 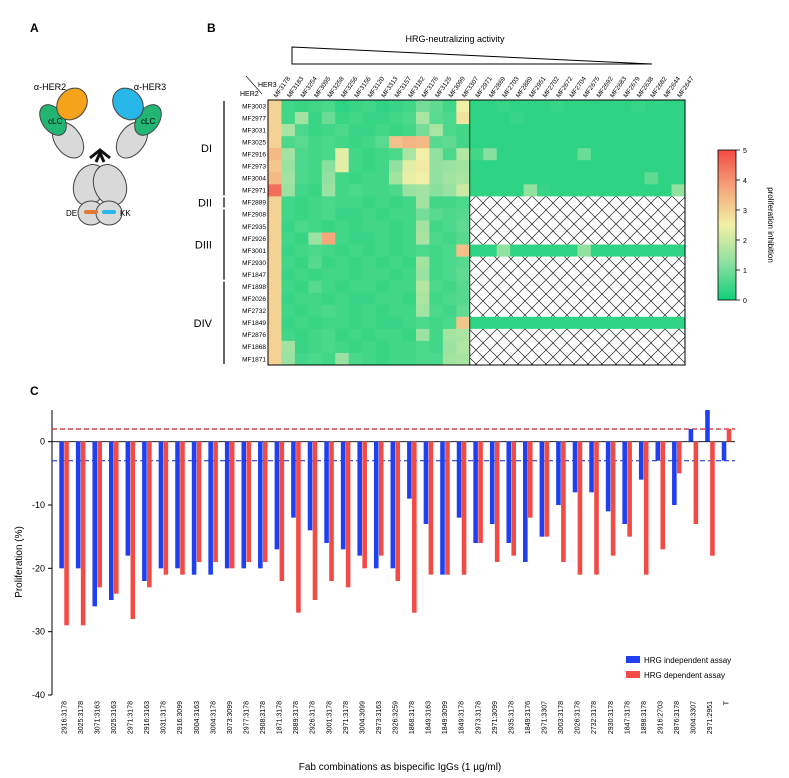 What do you see at coordinates (71, 213) in the screenshot?
I see `de-label: DE` at bounding box center [71, 213].